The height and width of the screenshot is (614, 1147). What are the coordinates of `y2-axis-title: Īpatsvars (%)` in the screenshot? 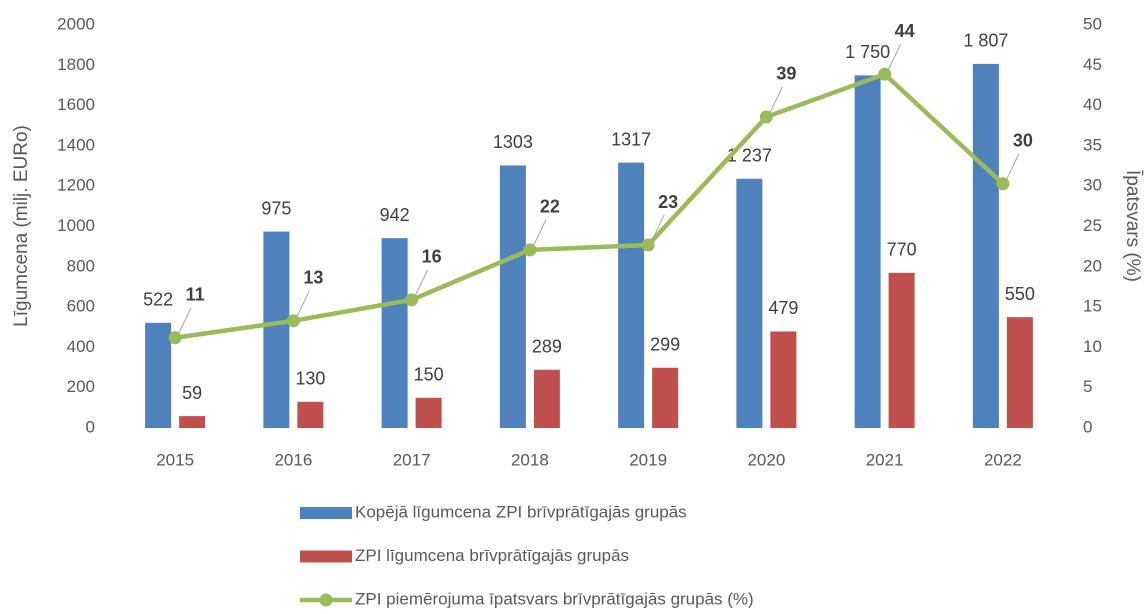 It's located at (1132, 226).